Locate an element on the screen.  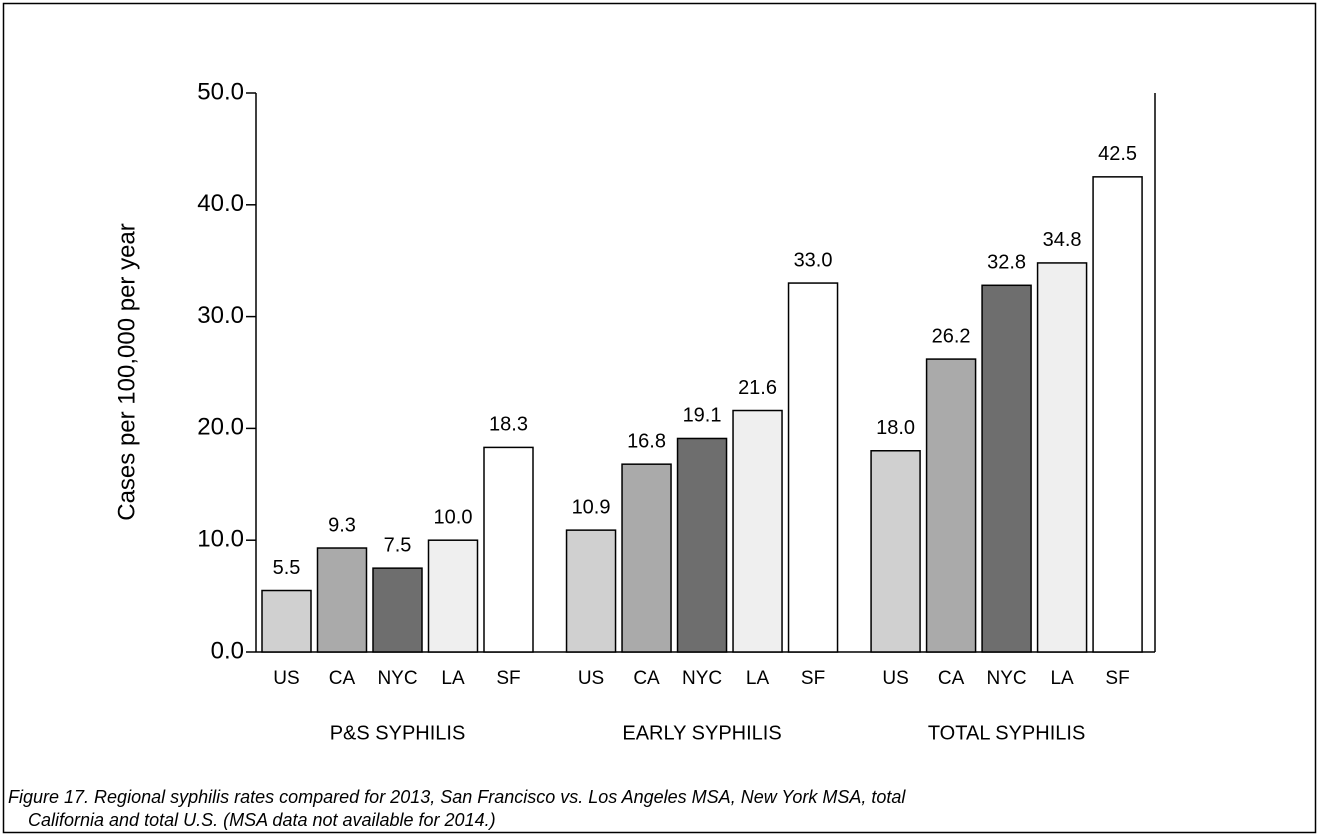
y-tick-label: 30.0 is located at coordinates (220, 315).